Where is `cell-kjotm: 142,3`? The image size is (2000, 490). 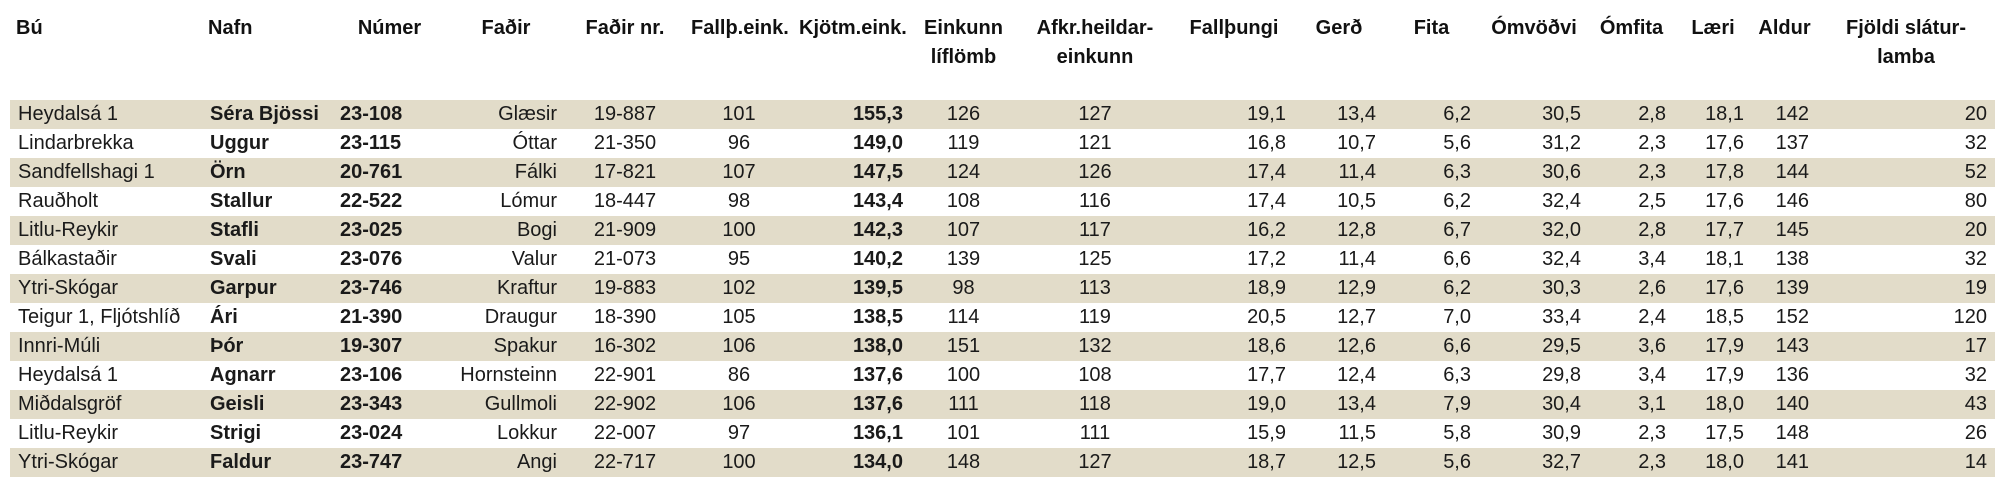
cell-kjotm: 142,3 is located at coordinates (852, 230).